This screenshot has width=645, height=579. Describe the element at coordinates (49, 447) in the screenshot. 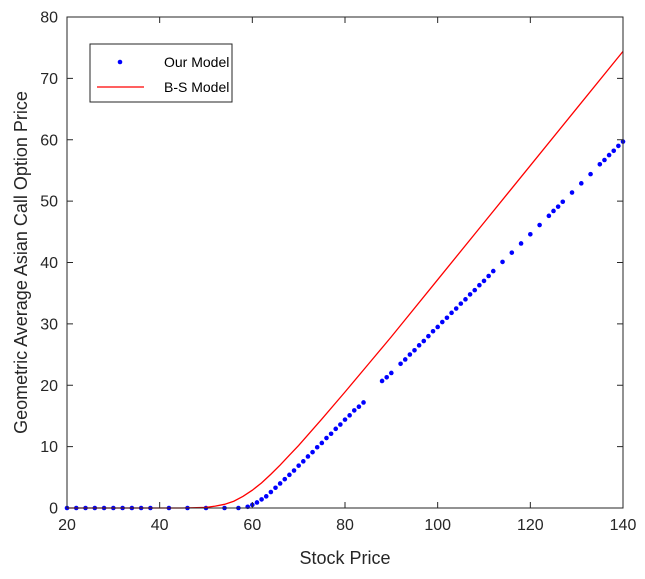

I see `y-tick-label: 10` at that location.